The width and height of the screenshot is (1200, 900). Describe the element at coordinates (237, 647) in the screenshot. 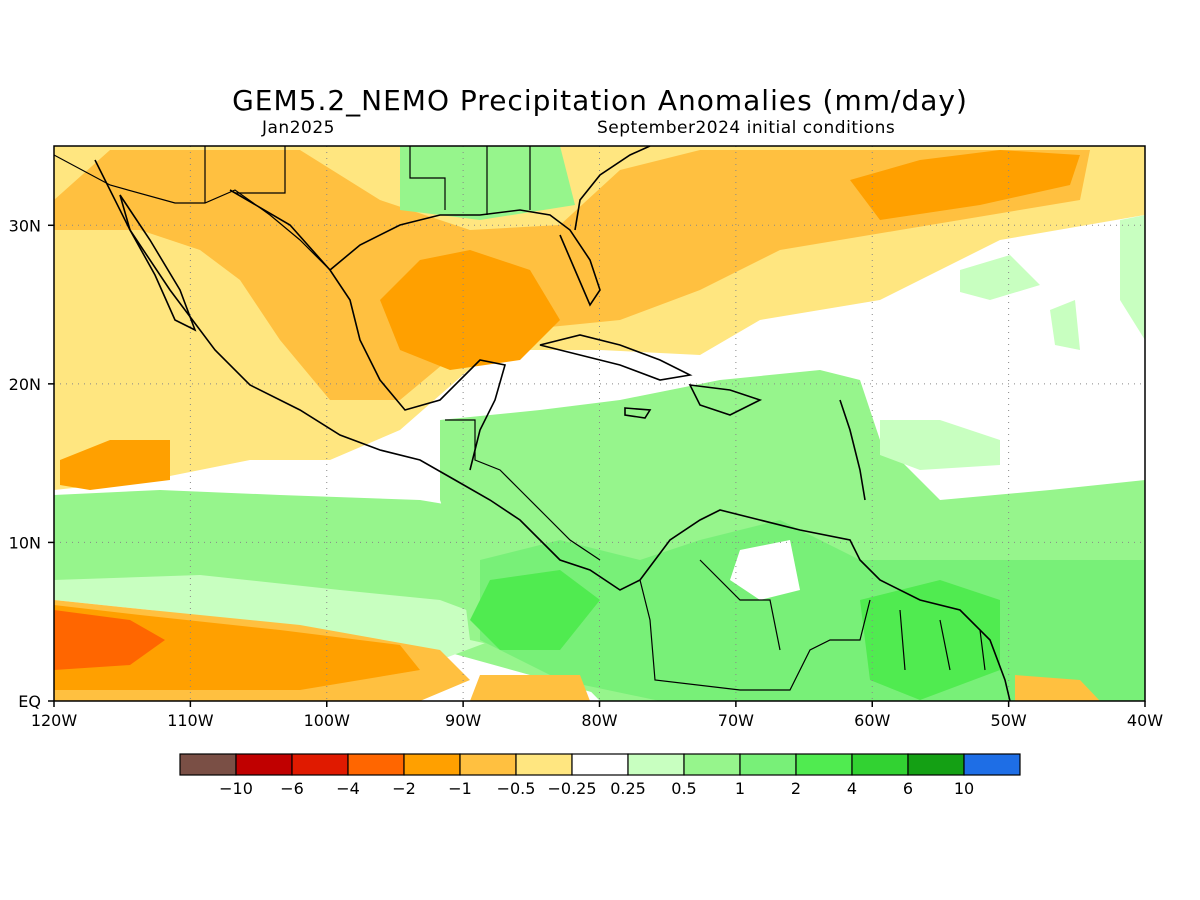

I see `pacific-equatorial-dry-core` at that location.